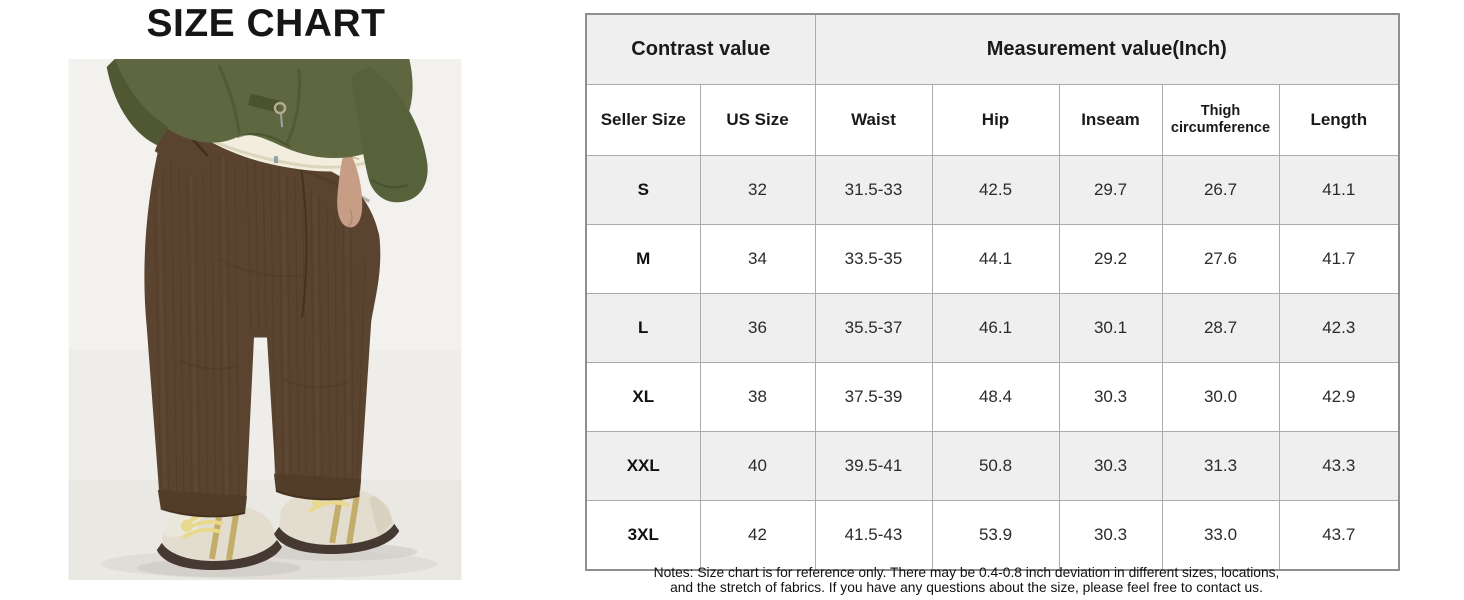 The height and width of the screenshot is (600, 1464). I want to click on jacket-graphic, so click(267, 131).